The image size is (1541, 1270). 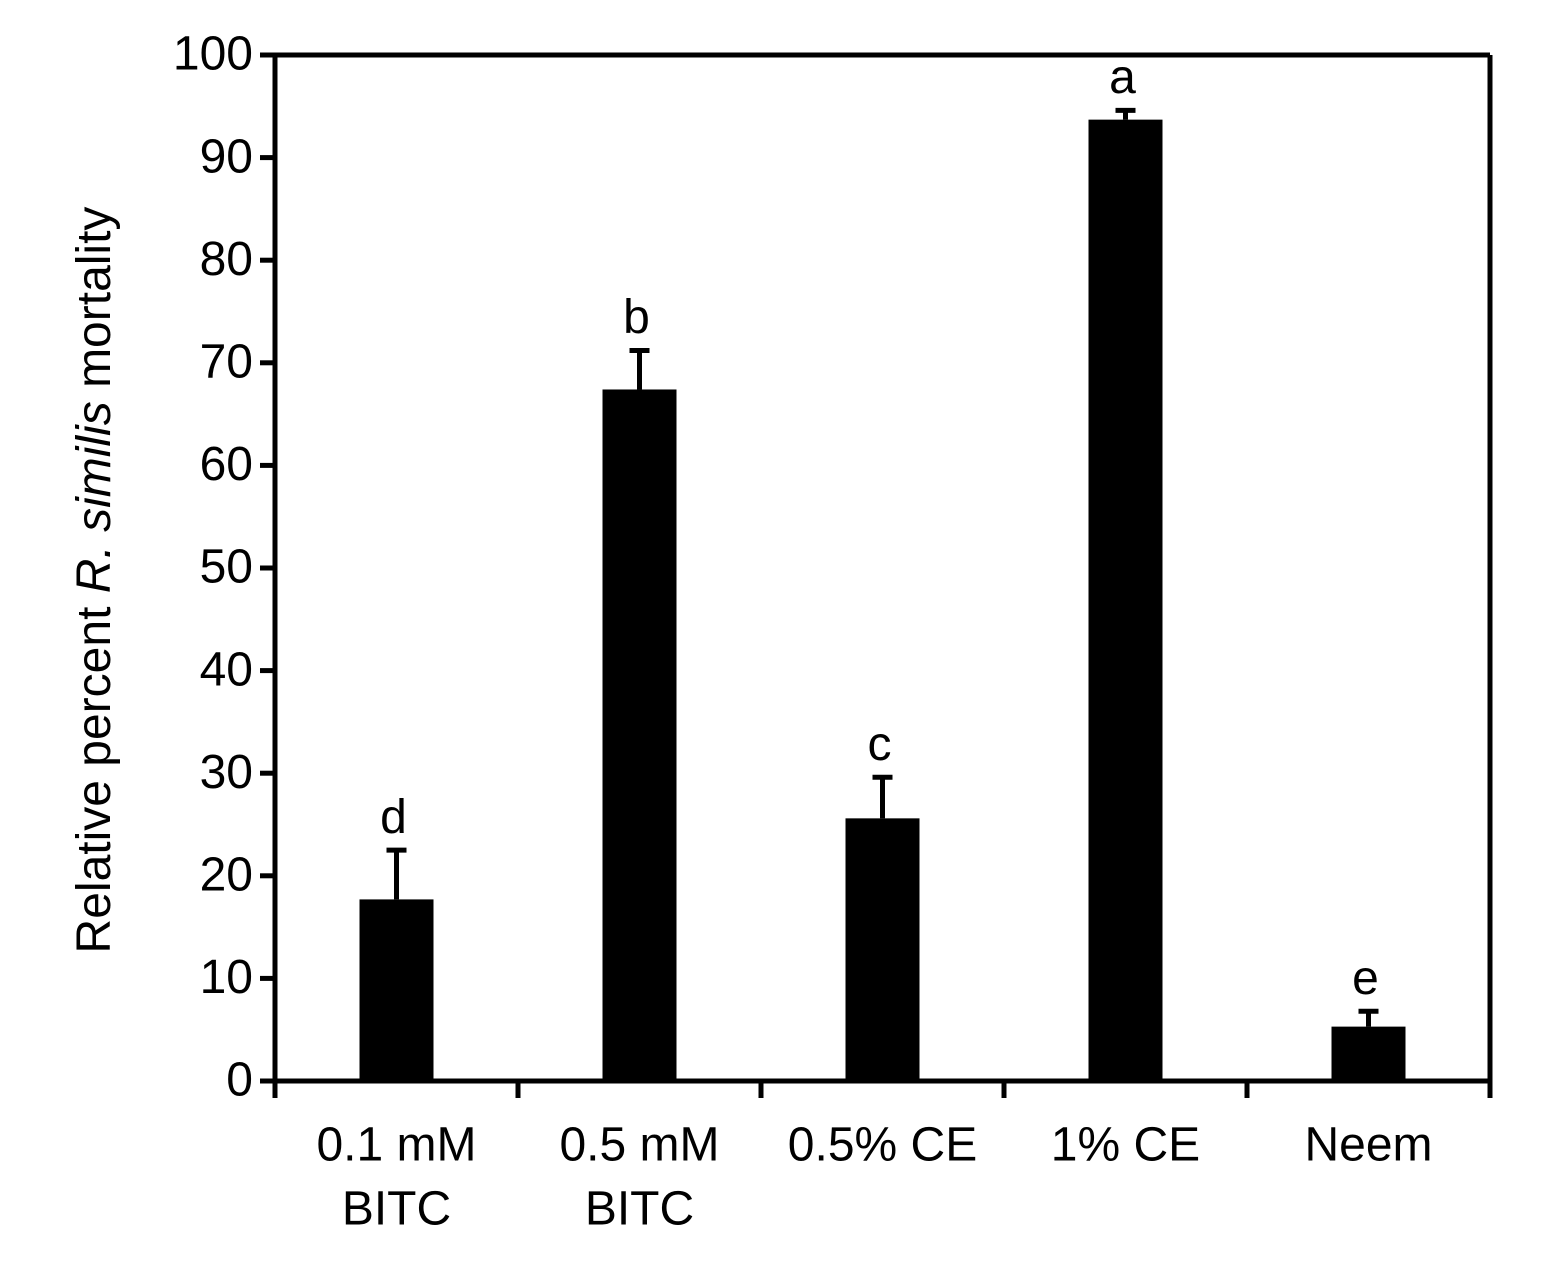 I want to click on y-tick-label: 20, so click(x=226, y=874).